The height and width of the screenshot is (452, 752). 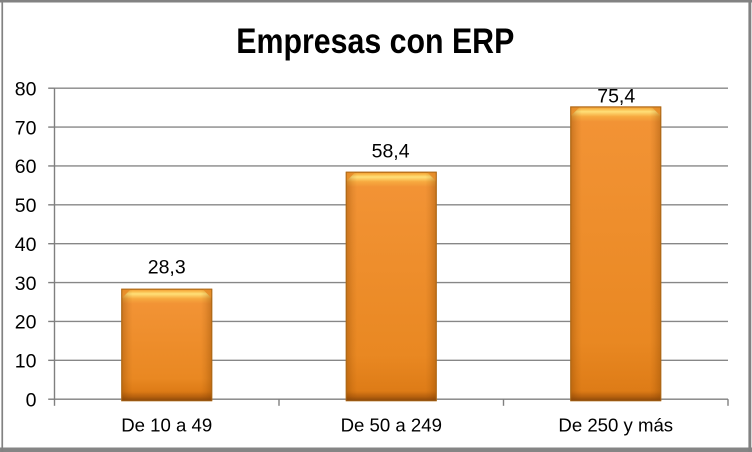 What do you see at coordinates (26, 90) in the screenshot?
I see `svg-text: 80` at bounding box center [26, 90].